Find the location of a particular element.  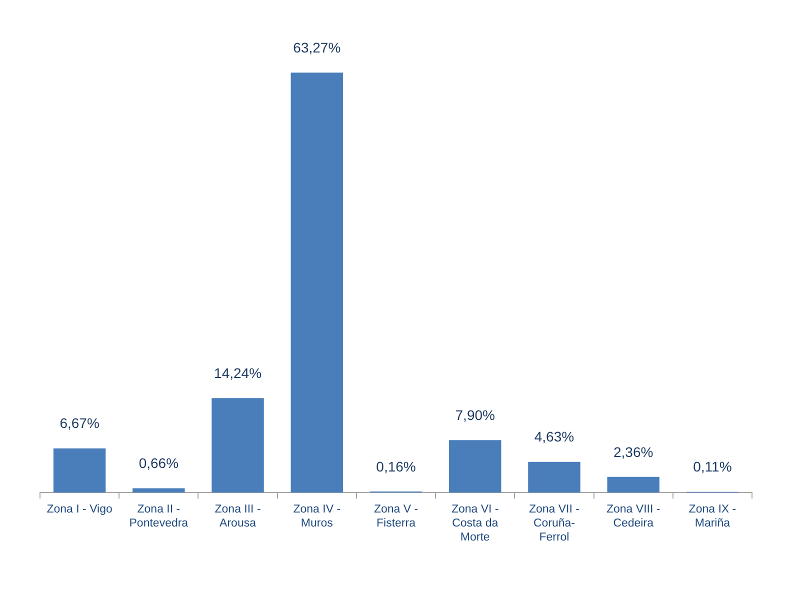

x-tick-label: Zona VI - Costa da Morte is located at coordinates (475, 524).